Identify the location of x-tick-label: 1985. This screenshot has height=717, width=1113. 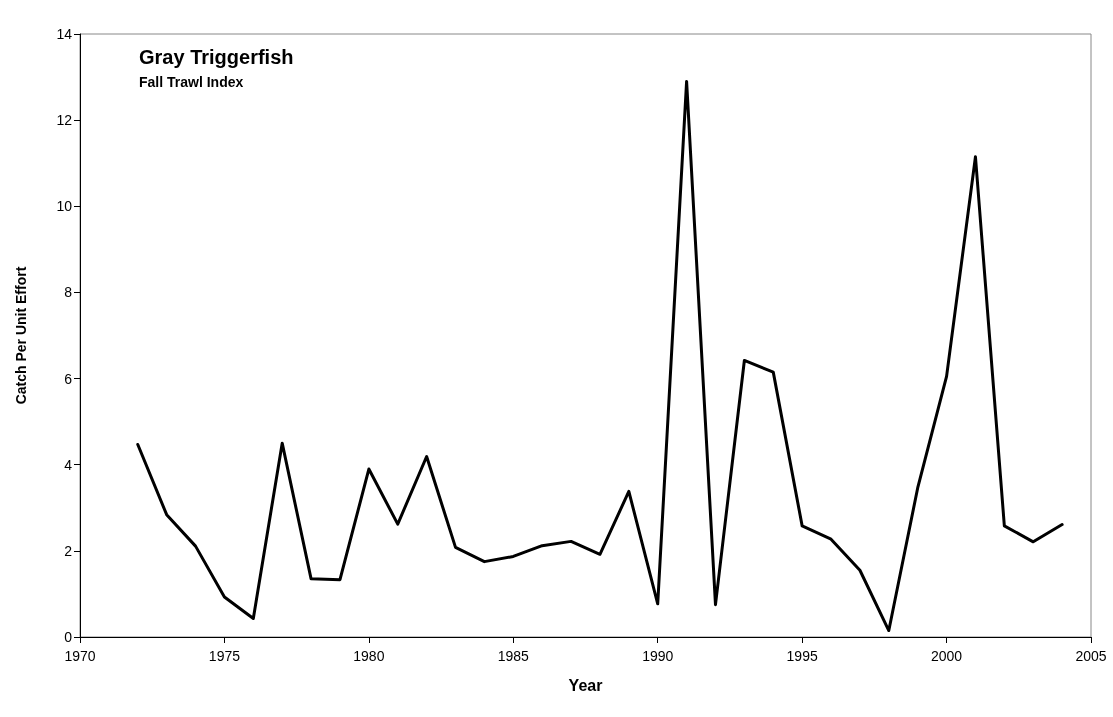
(513, 656).